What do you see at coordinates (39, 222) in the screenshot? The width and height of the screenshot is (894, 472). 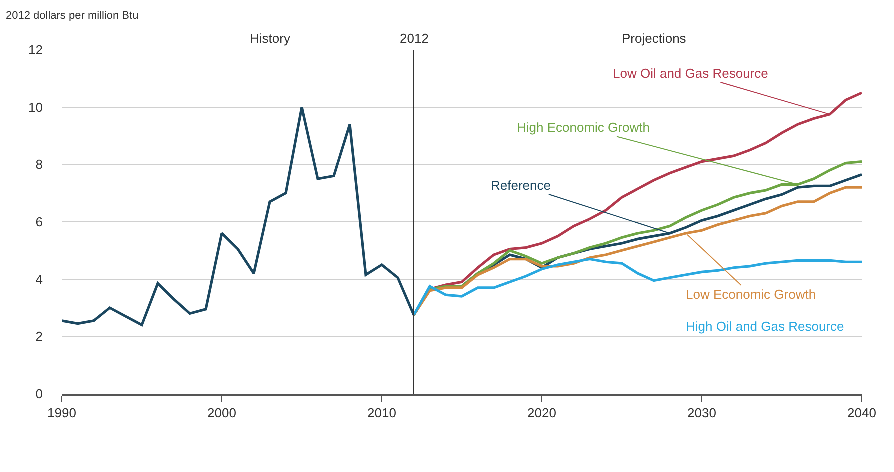 I see `y-tick-label: 6` at bounding box center [39, 222].